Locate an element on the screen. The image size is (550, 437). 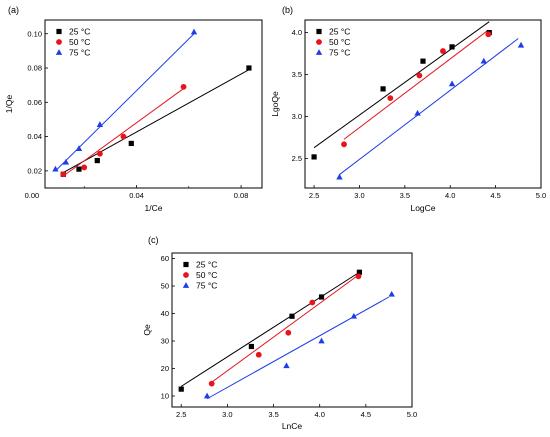
y-tick-label: 0.04 is located at coordinates (34, 136).